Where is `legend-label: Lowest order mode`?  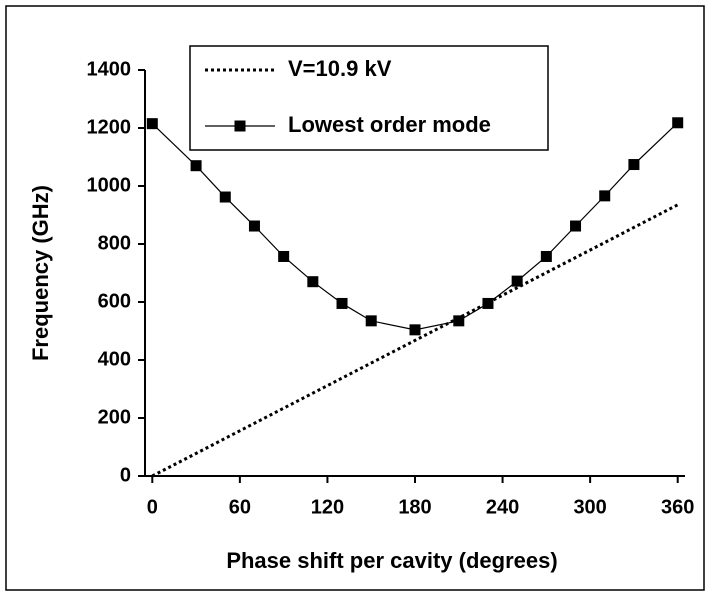
legend-label: Lowest order mode is located at coordinates (389, 124).